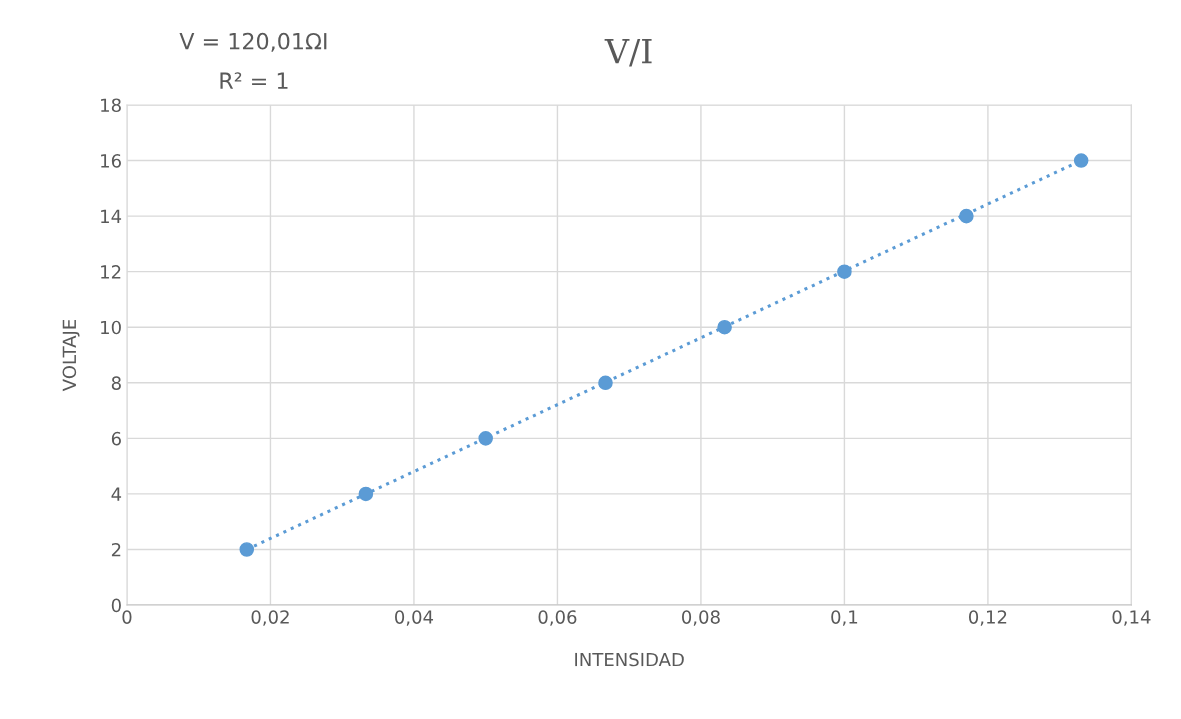  I want to click on chart-title: V/I, so click(628, 53).